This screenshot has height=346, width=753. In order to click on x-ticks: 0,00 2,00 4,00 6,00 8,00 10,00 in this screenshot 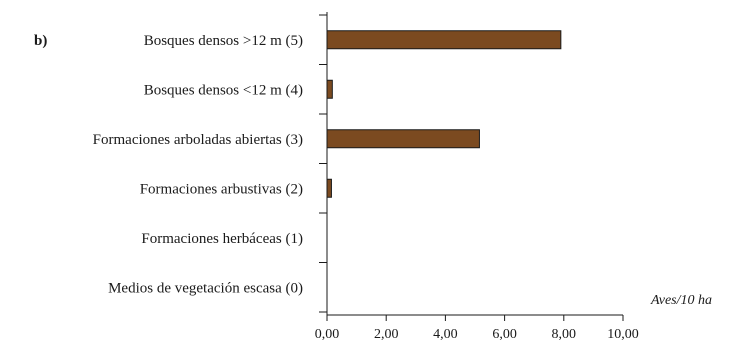, I will do `click(477, 328)`.